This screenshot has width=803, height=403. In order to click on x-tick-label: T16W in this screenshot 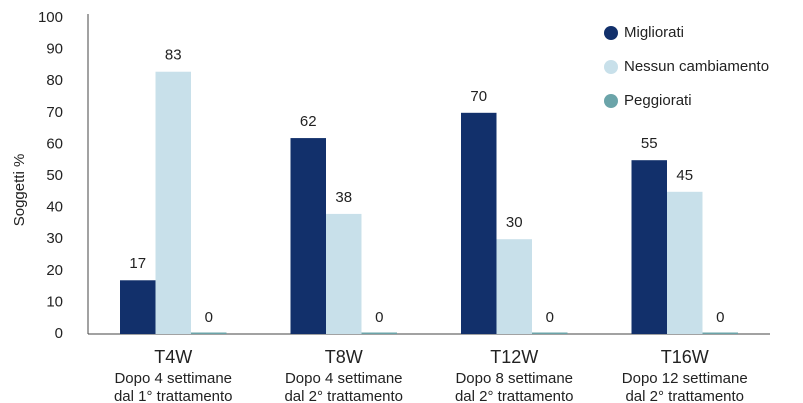, I will do `click(685, 357)`.